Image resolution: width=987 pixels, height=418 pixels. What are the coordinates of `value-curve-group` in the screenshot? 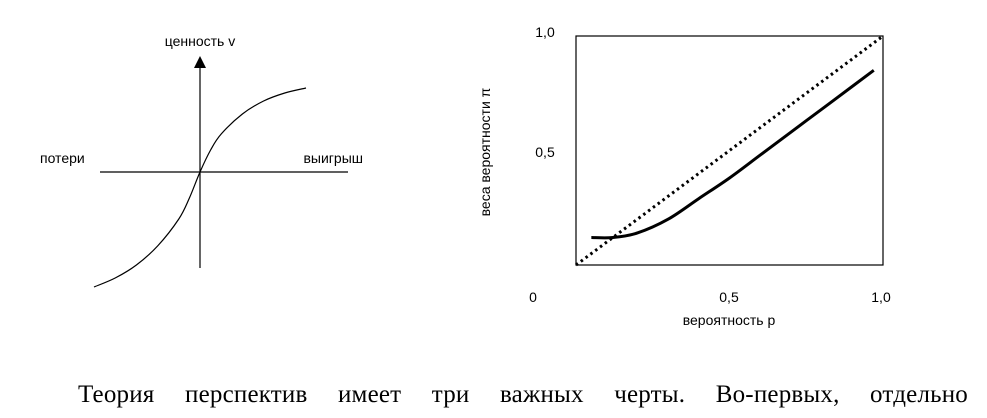 It's located at (200, 187).